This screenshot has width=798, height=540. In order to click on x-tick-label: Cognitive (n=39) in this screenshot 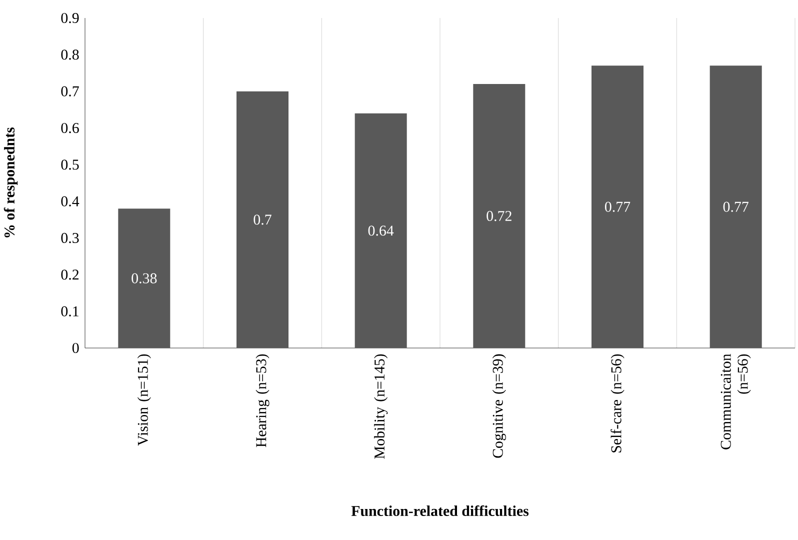, I will do `click(499, 406)`.